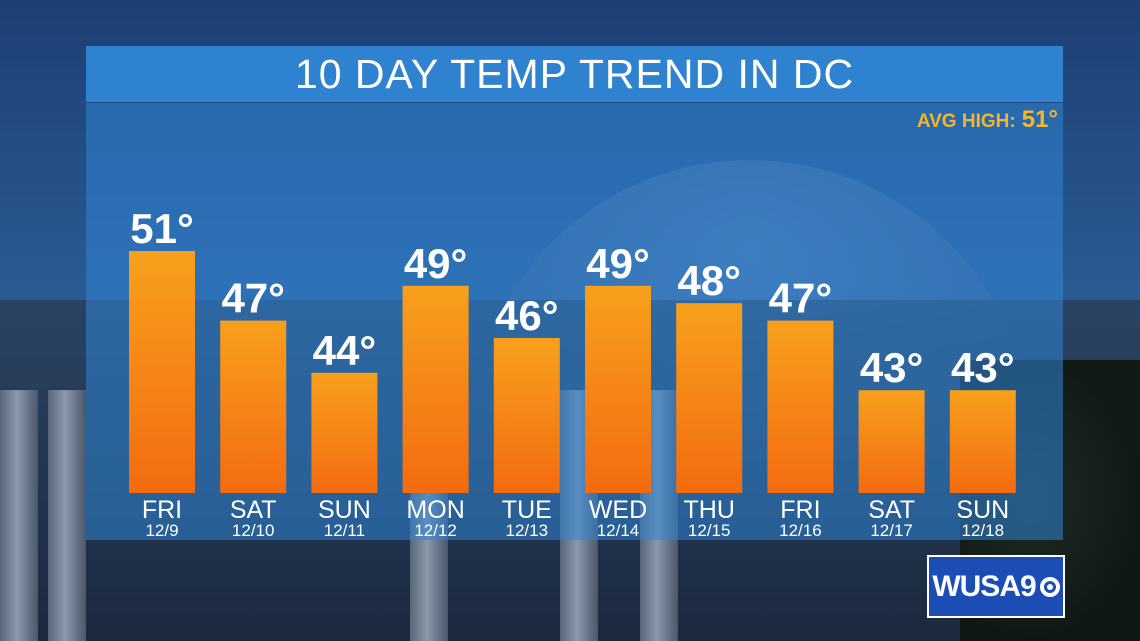  I want to click on date-label: 12/17, so click(891, 530).